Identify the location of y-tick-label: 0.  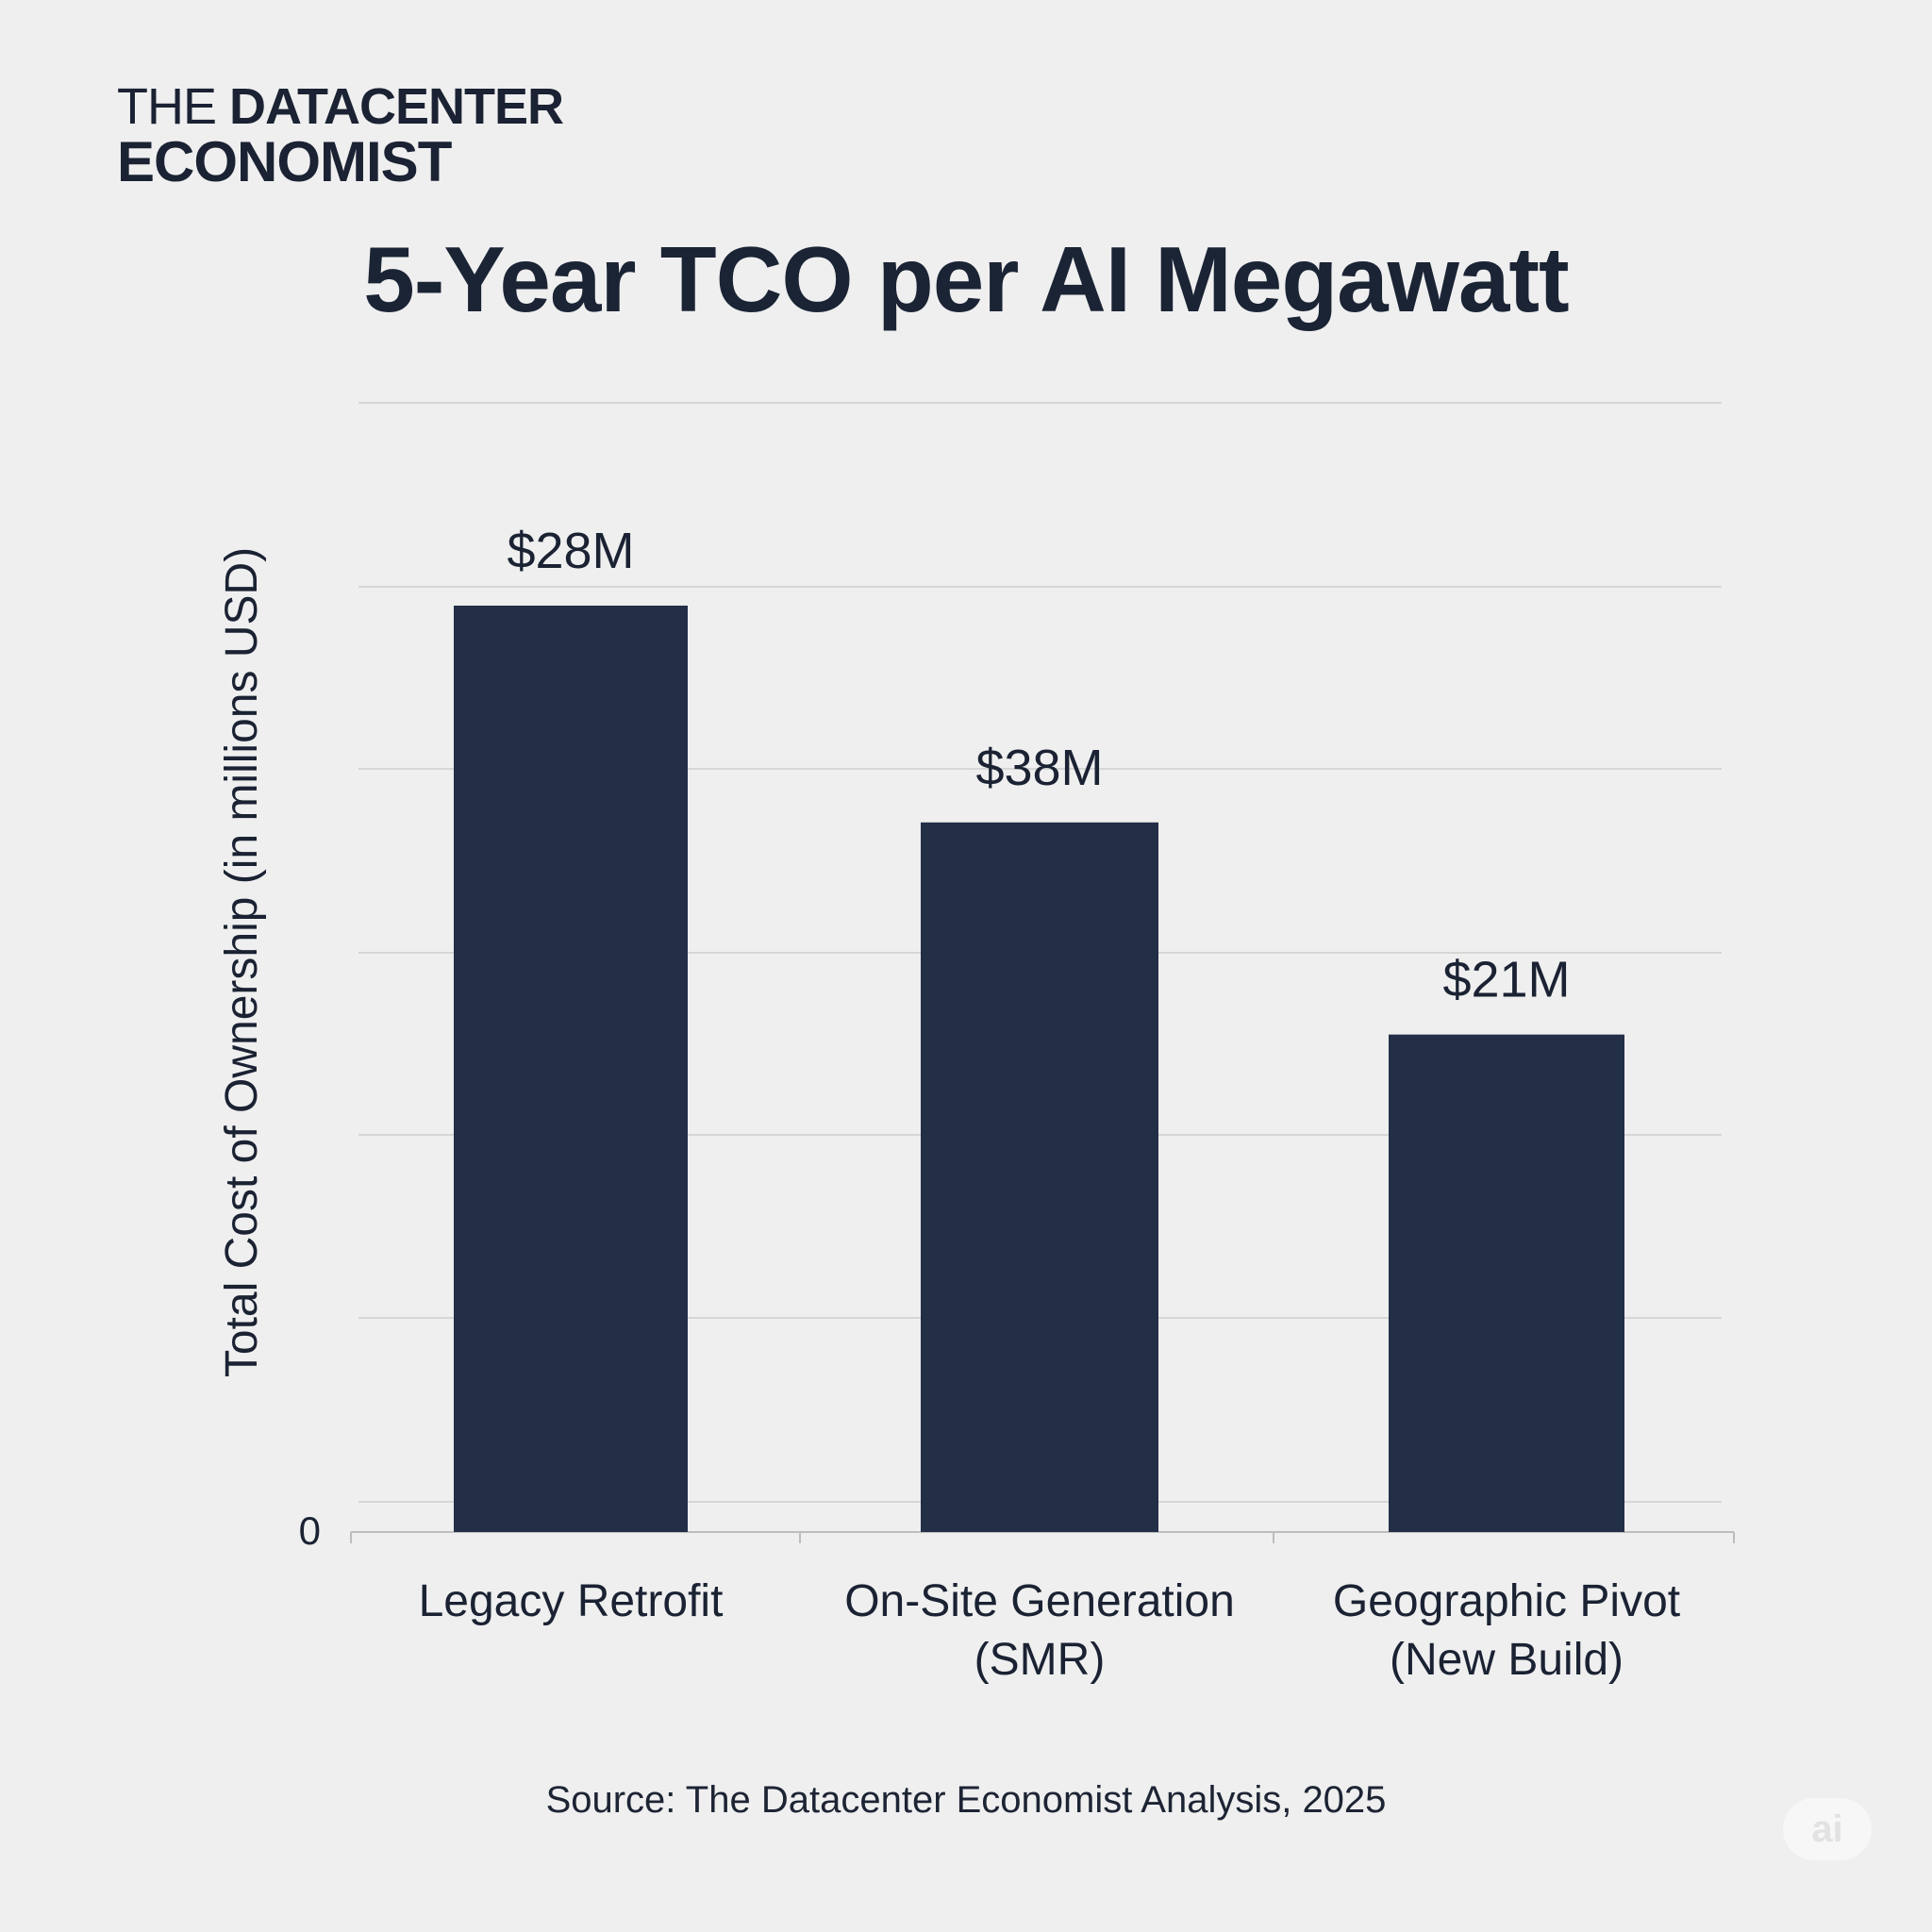
(310, 1530).